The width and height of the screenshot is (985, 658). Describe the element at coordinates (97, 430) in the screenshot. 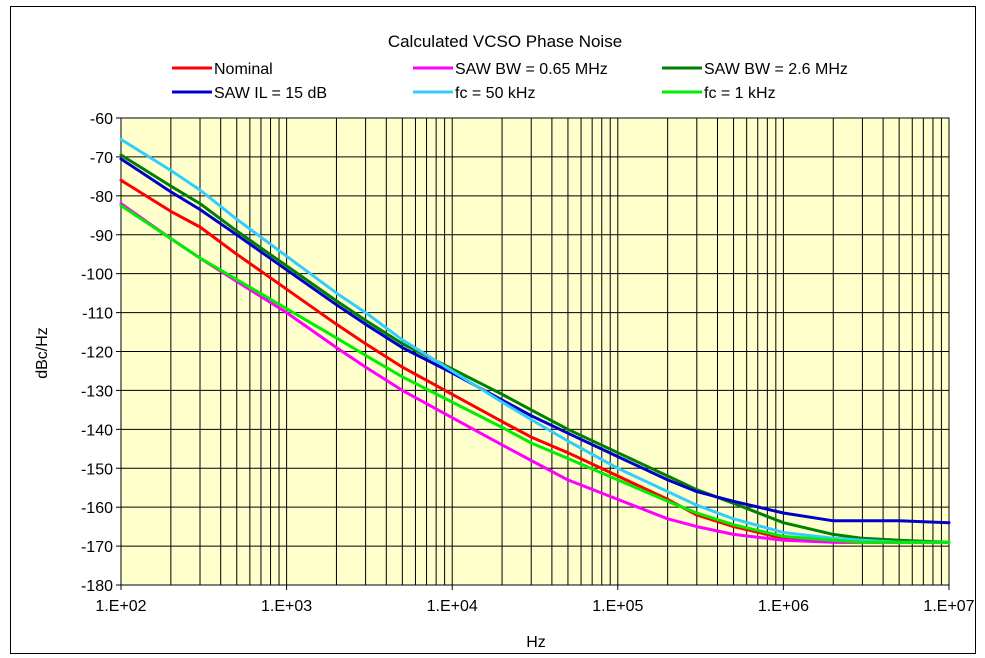

I see `y-tick-label: -140` at that location.